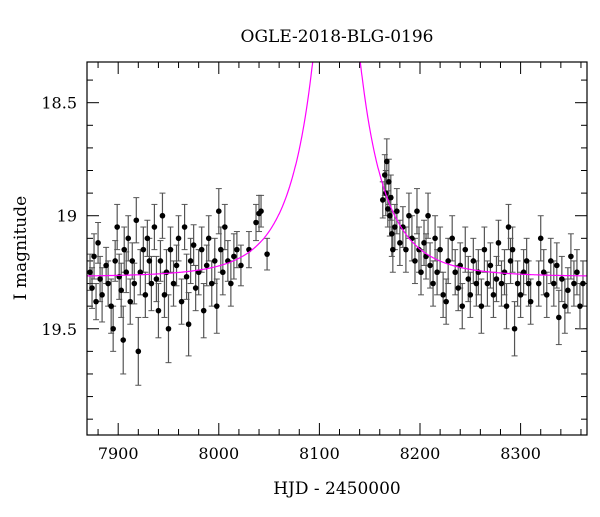 The height and width of the screenshot is (517, 600). Describe the element at coordinates (21, 248) in the screenshot. I see `y-axis-label: I magnitude` at that location.